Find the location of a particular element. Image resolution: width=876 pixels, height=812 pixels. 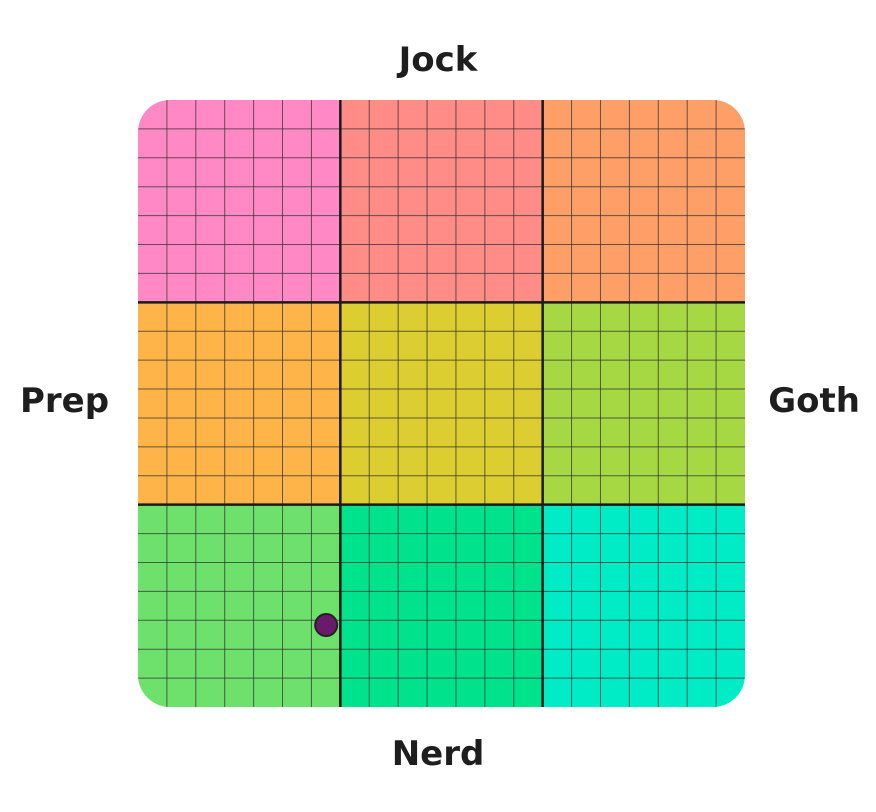

zone-r2-c2 is located at coordinates (643, 605).